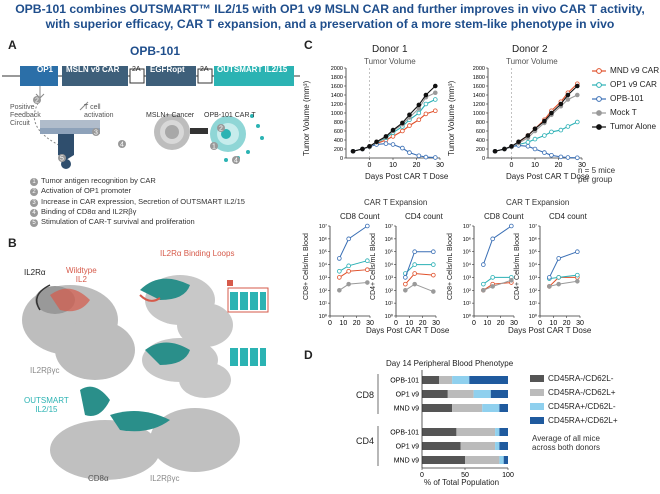 The width and height of the screenshot is (660, 494). I want to click on step-1-text: Tumor antigen recognition by CAR, so click(98, 180).